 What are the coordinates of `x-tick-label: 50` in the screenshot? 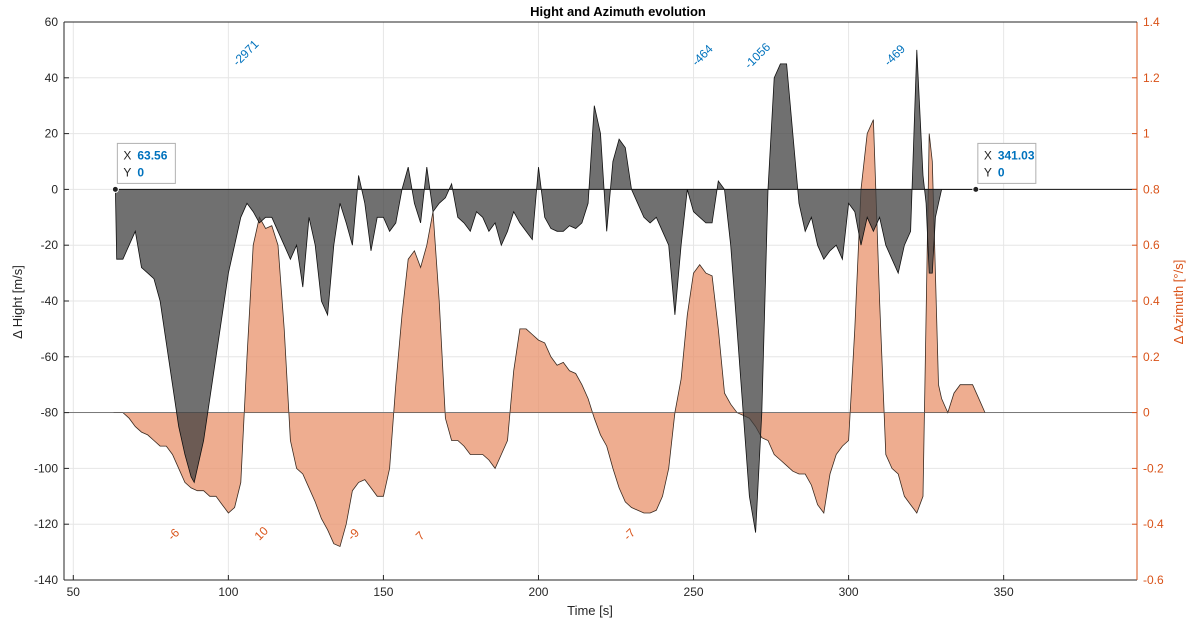 It's located at (74, 592).